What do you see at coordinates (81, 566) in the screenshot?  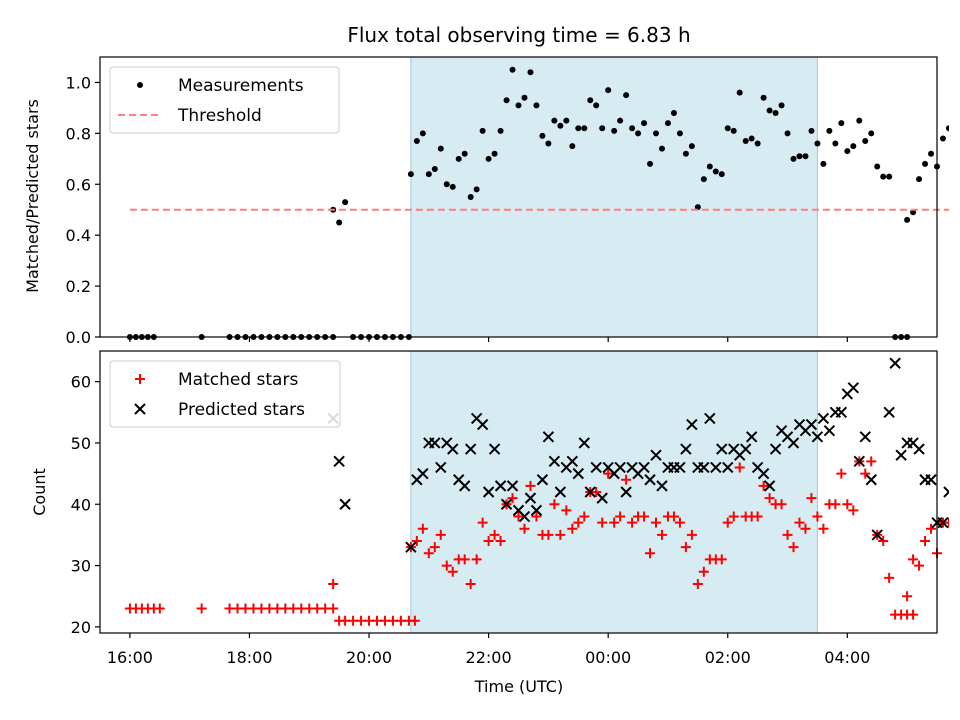 I see `y-tick-label: 30` at bounding box center [81, 566].